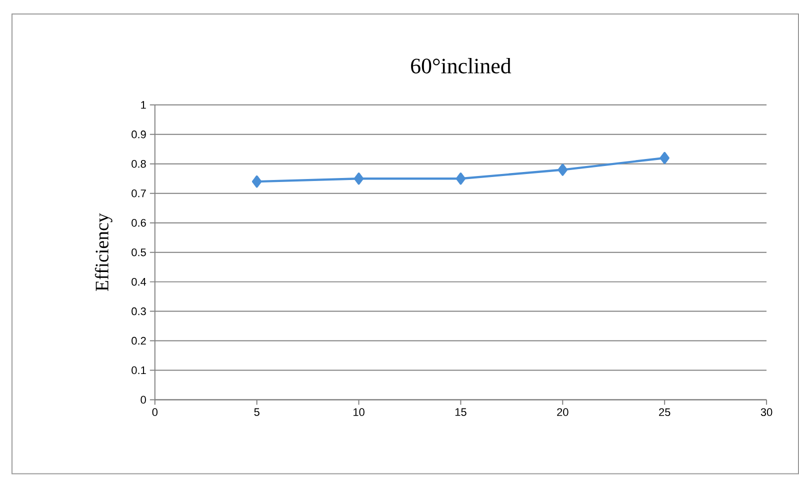  Describe the element at coordinates (139, 341) in the screenshot. I see `y-tick-label: 0.2` at that location.